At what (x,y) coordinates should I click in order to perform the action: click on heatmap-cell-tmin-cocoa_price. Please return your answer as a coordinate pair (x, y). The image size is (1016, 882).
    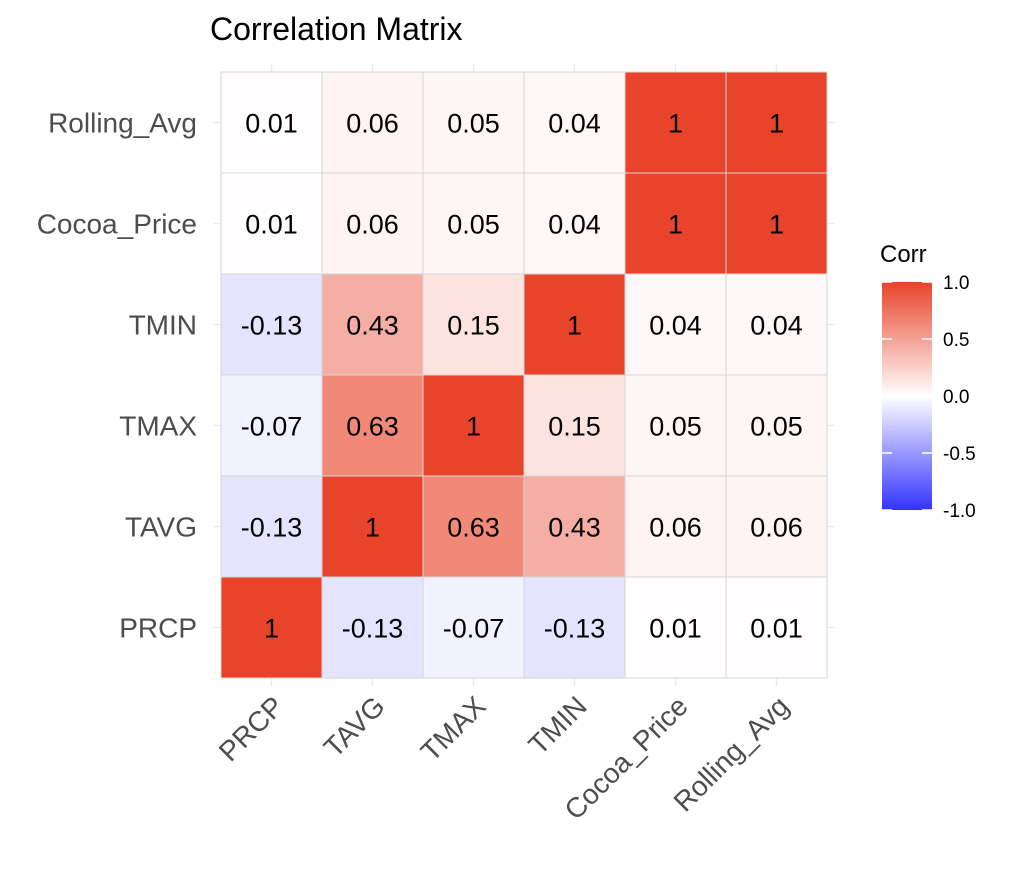
    Looking at the image, I should click on (675, 324).